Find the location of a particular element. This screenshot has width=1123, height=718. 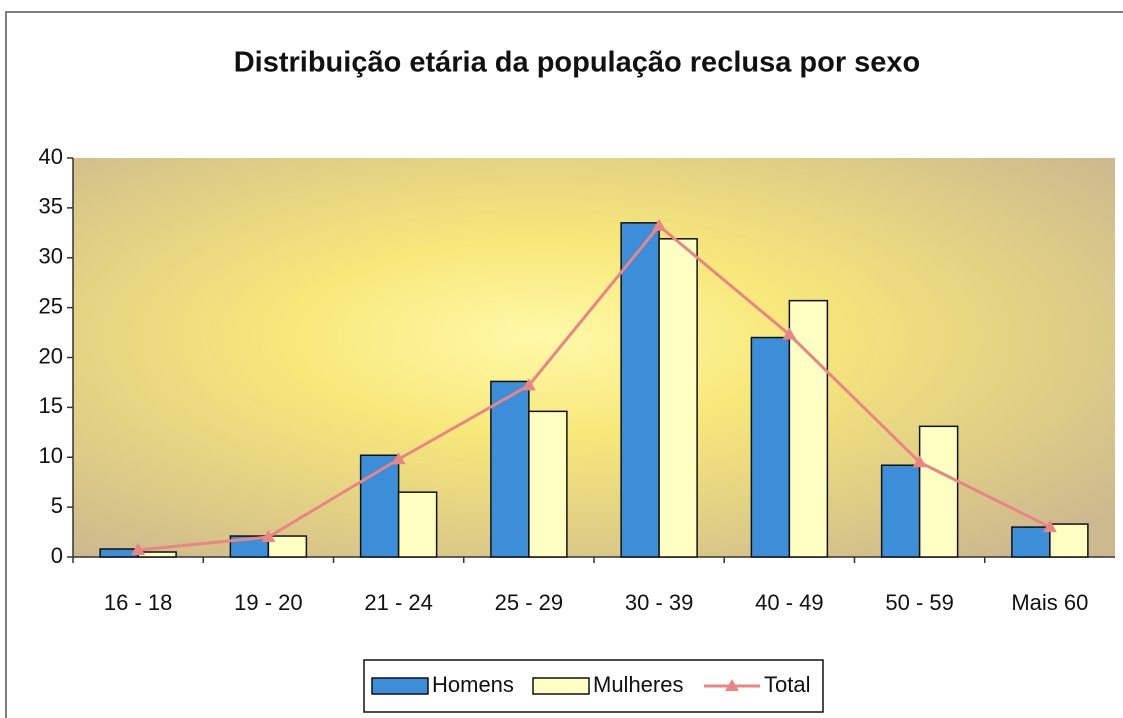

x-tick-label: 25 - 29 is located at coordinates (529, 602).